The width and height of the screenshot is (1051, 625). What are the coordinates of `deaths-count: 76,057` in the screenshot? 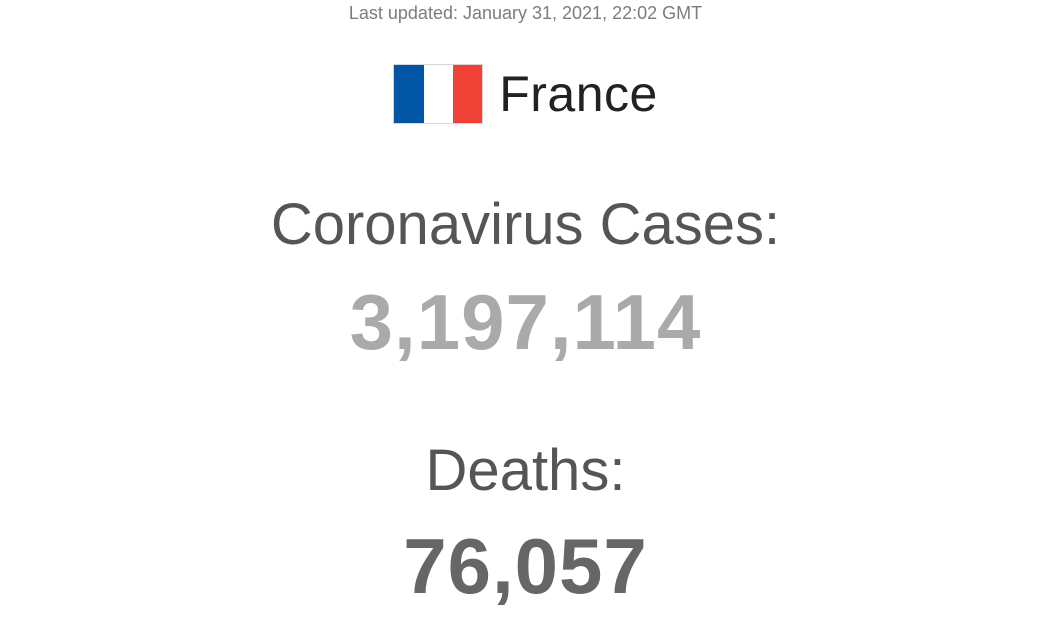 It's located at (525, 566).